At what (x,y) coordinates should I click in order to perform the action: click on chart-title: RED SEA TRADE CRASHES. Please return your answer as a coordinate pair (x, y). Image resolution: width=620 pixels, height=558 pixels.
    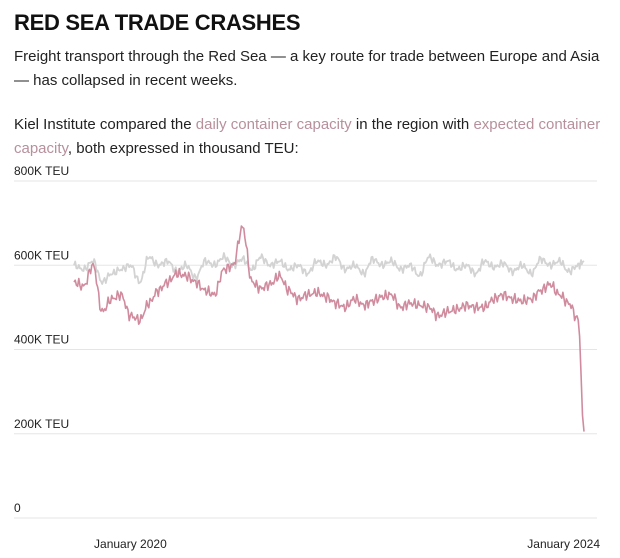
    Looking at the image, I should click on (157, 22).